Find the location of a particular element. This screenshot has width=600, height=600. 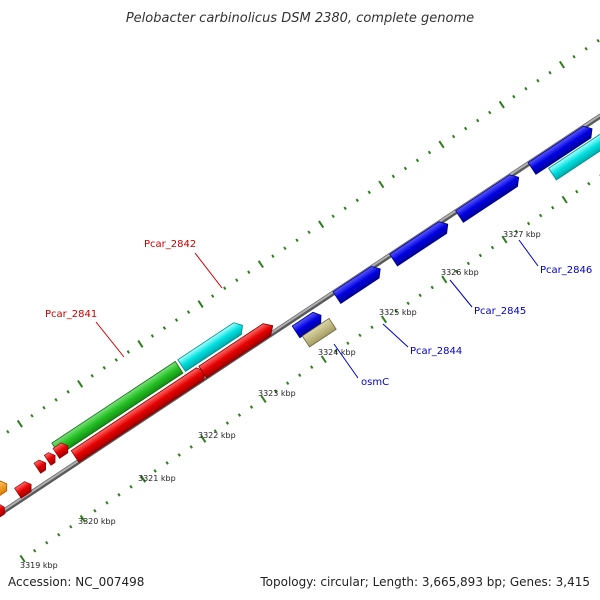

cds-blue-pcar2846 is located at coordinates (489, 197).